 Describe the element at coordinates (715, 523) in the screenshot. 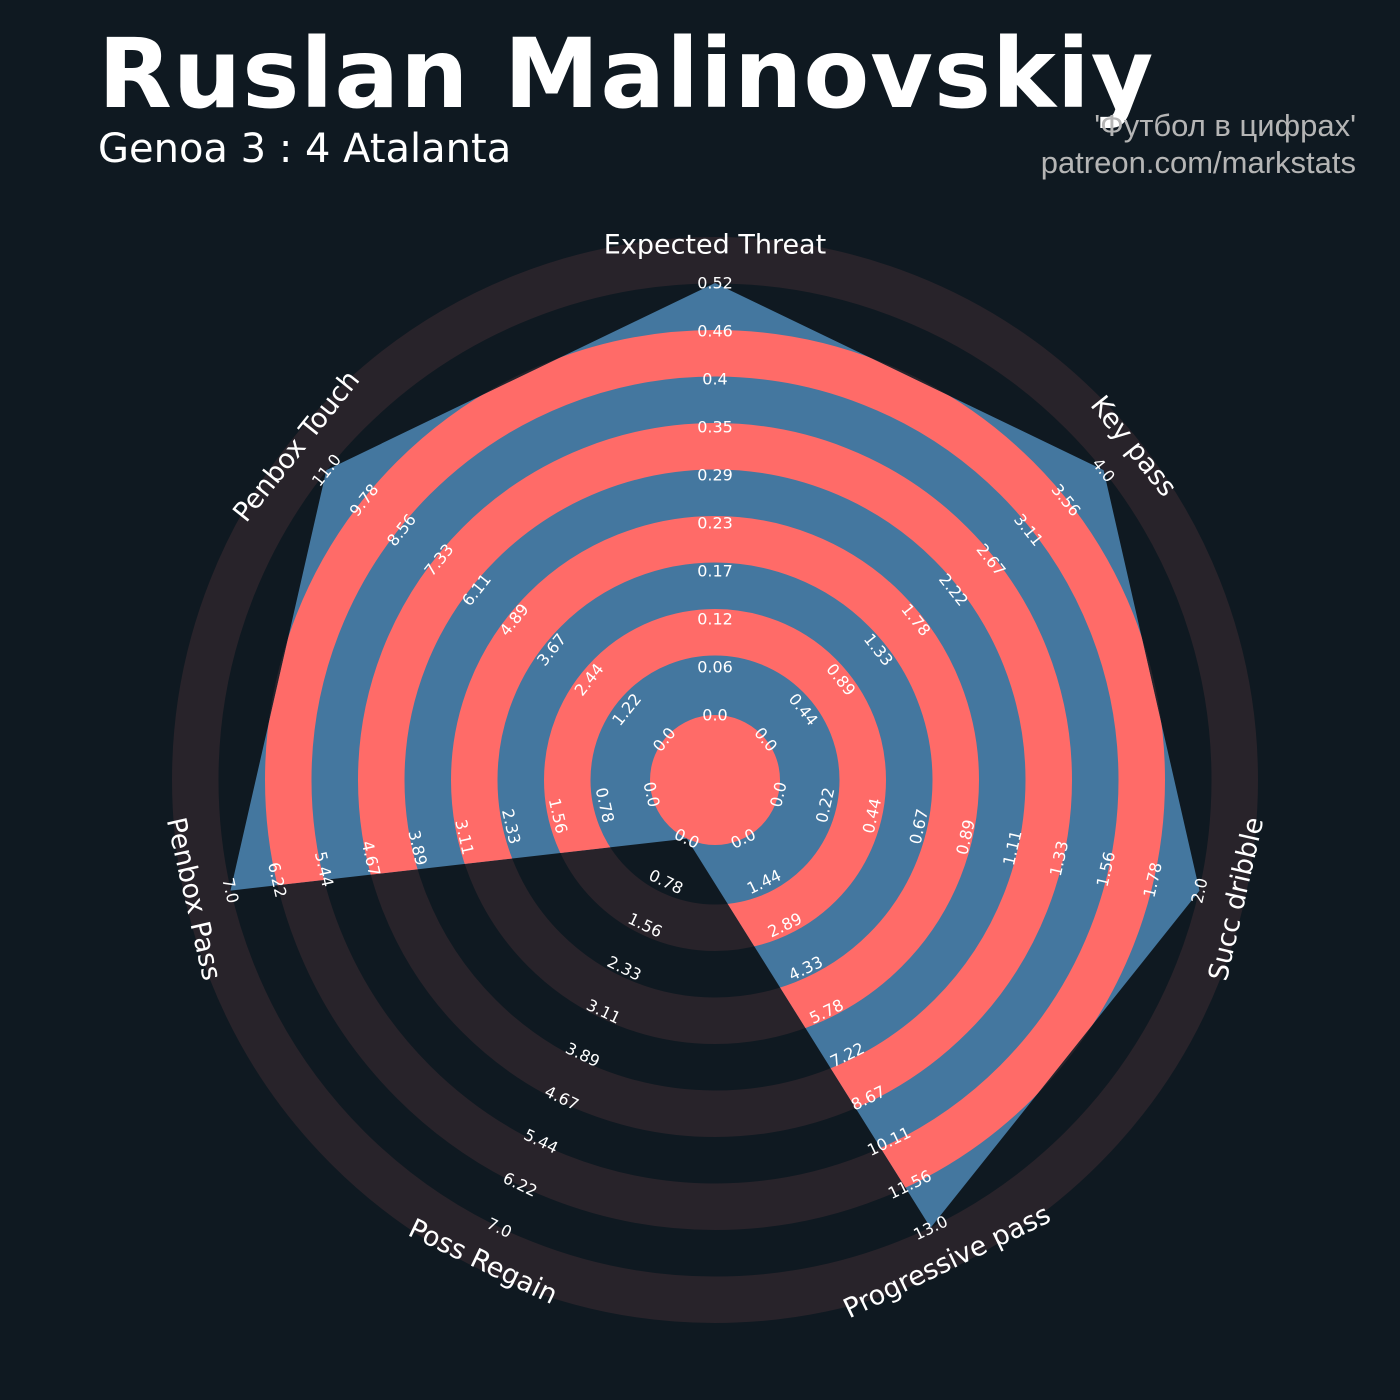

I see `ring-tick-label: 0.23` at that location.